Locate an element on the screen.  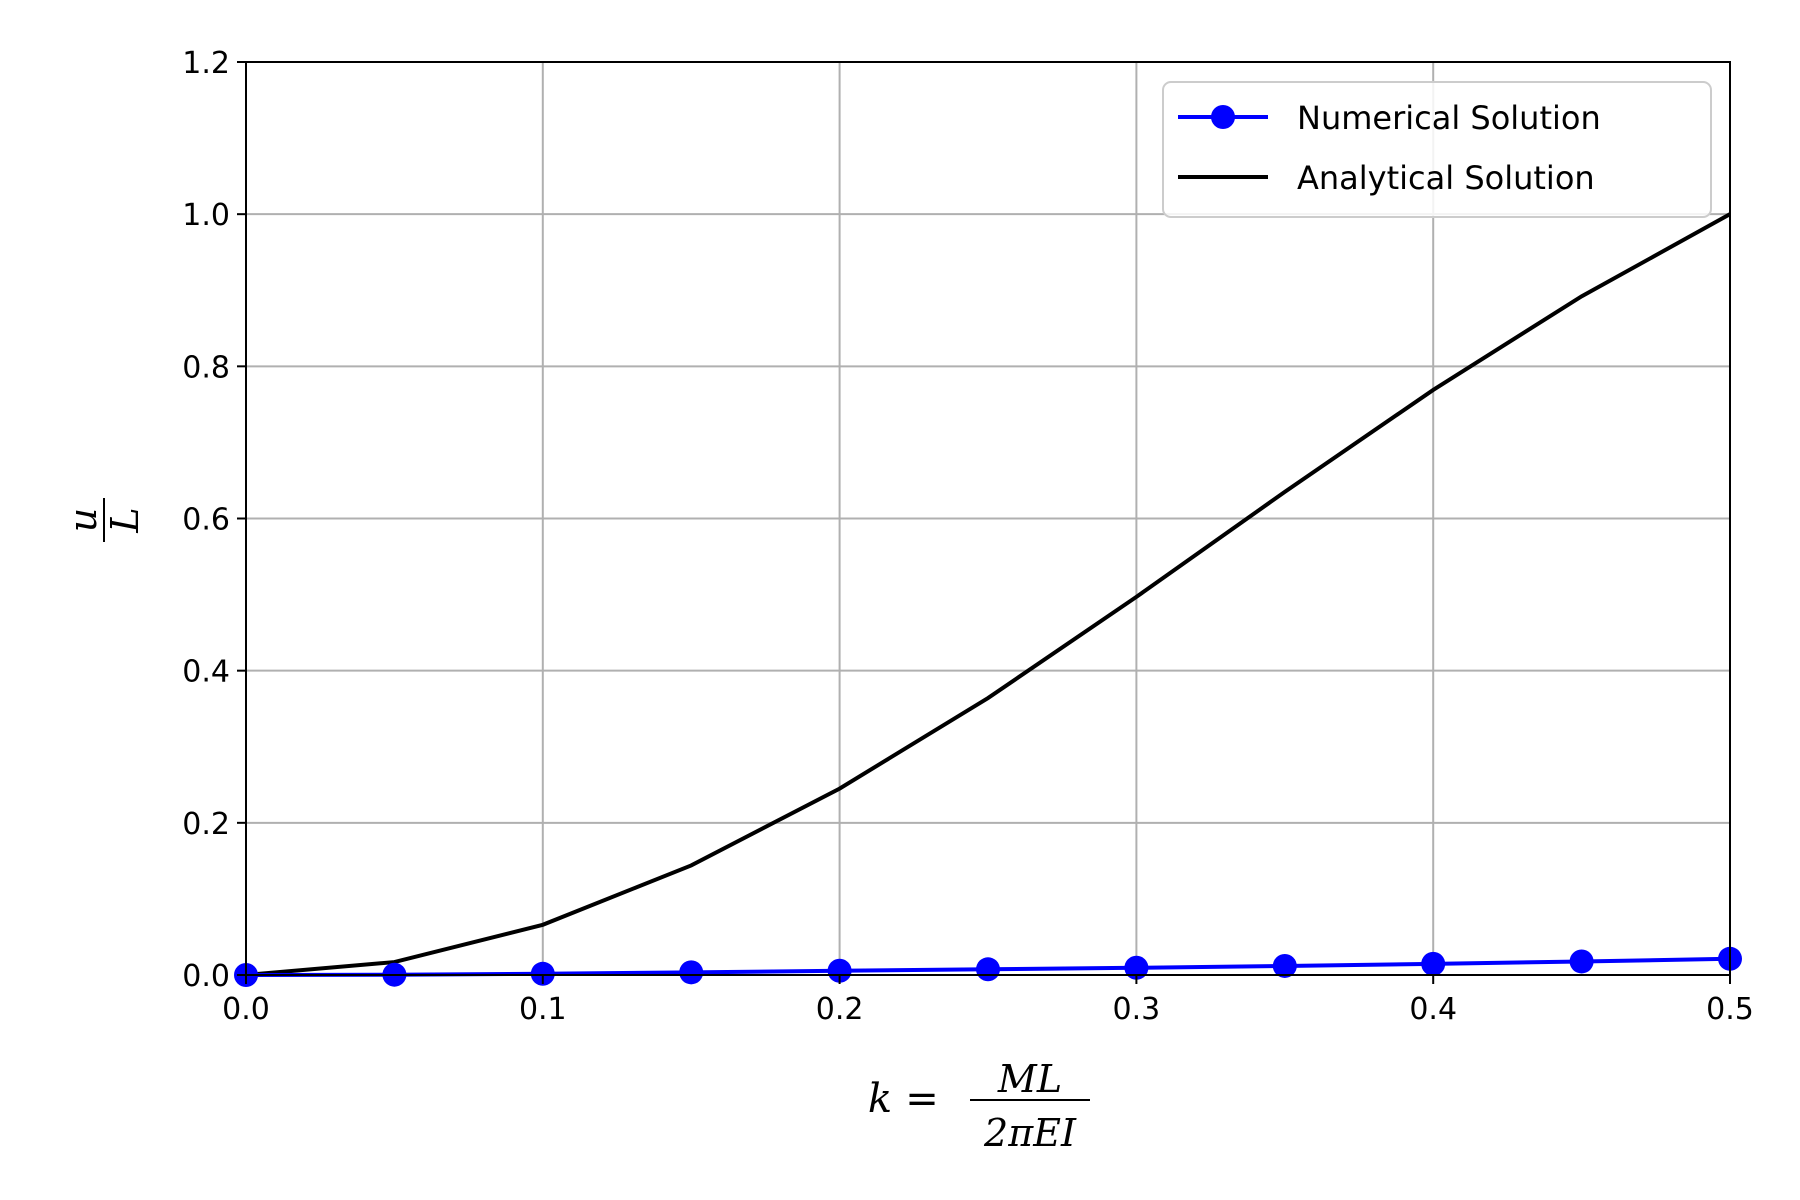
x-tick-label: 0.2 is located at coordinates (840, 1009).